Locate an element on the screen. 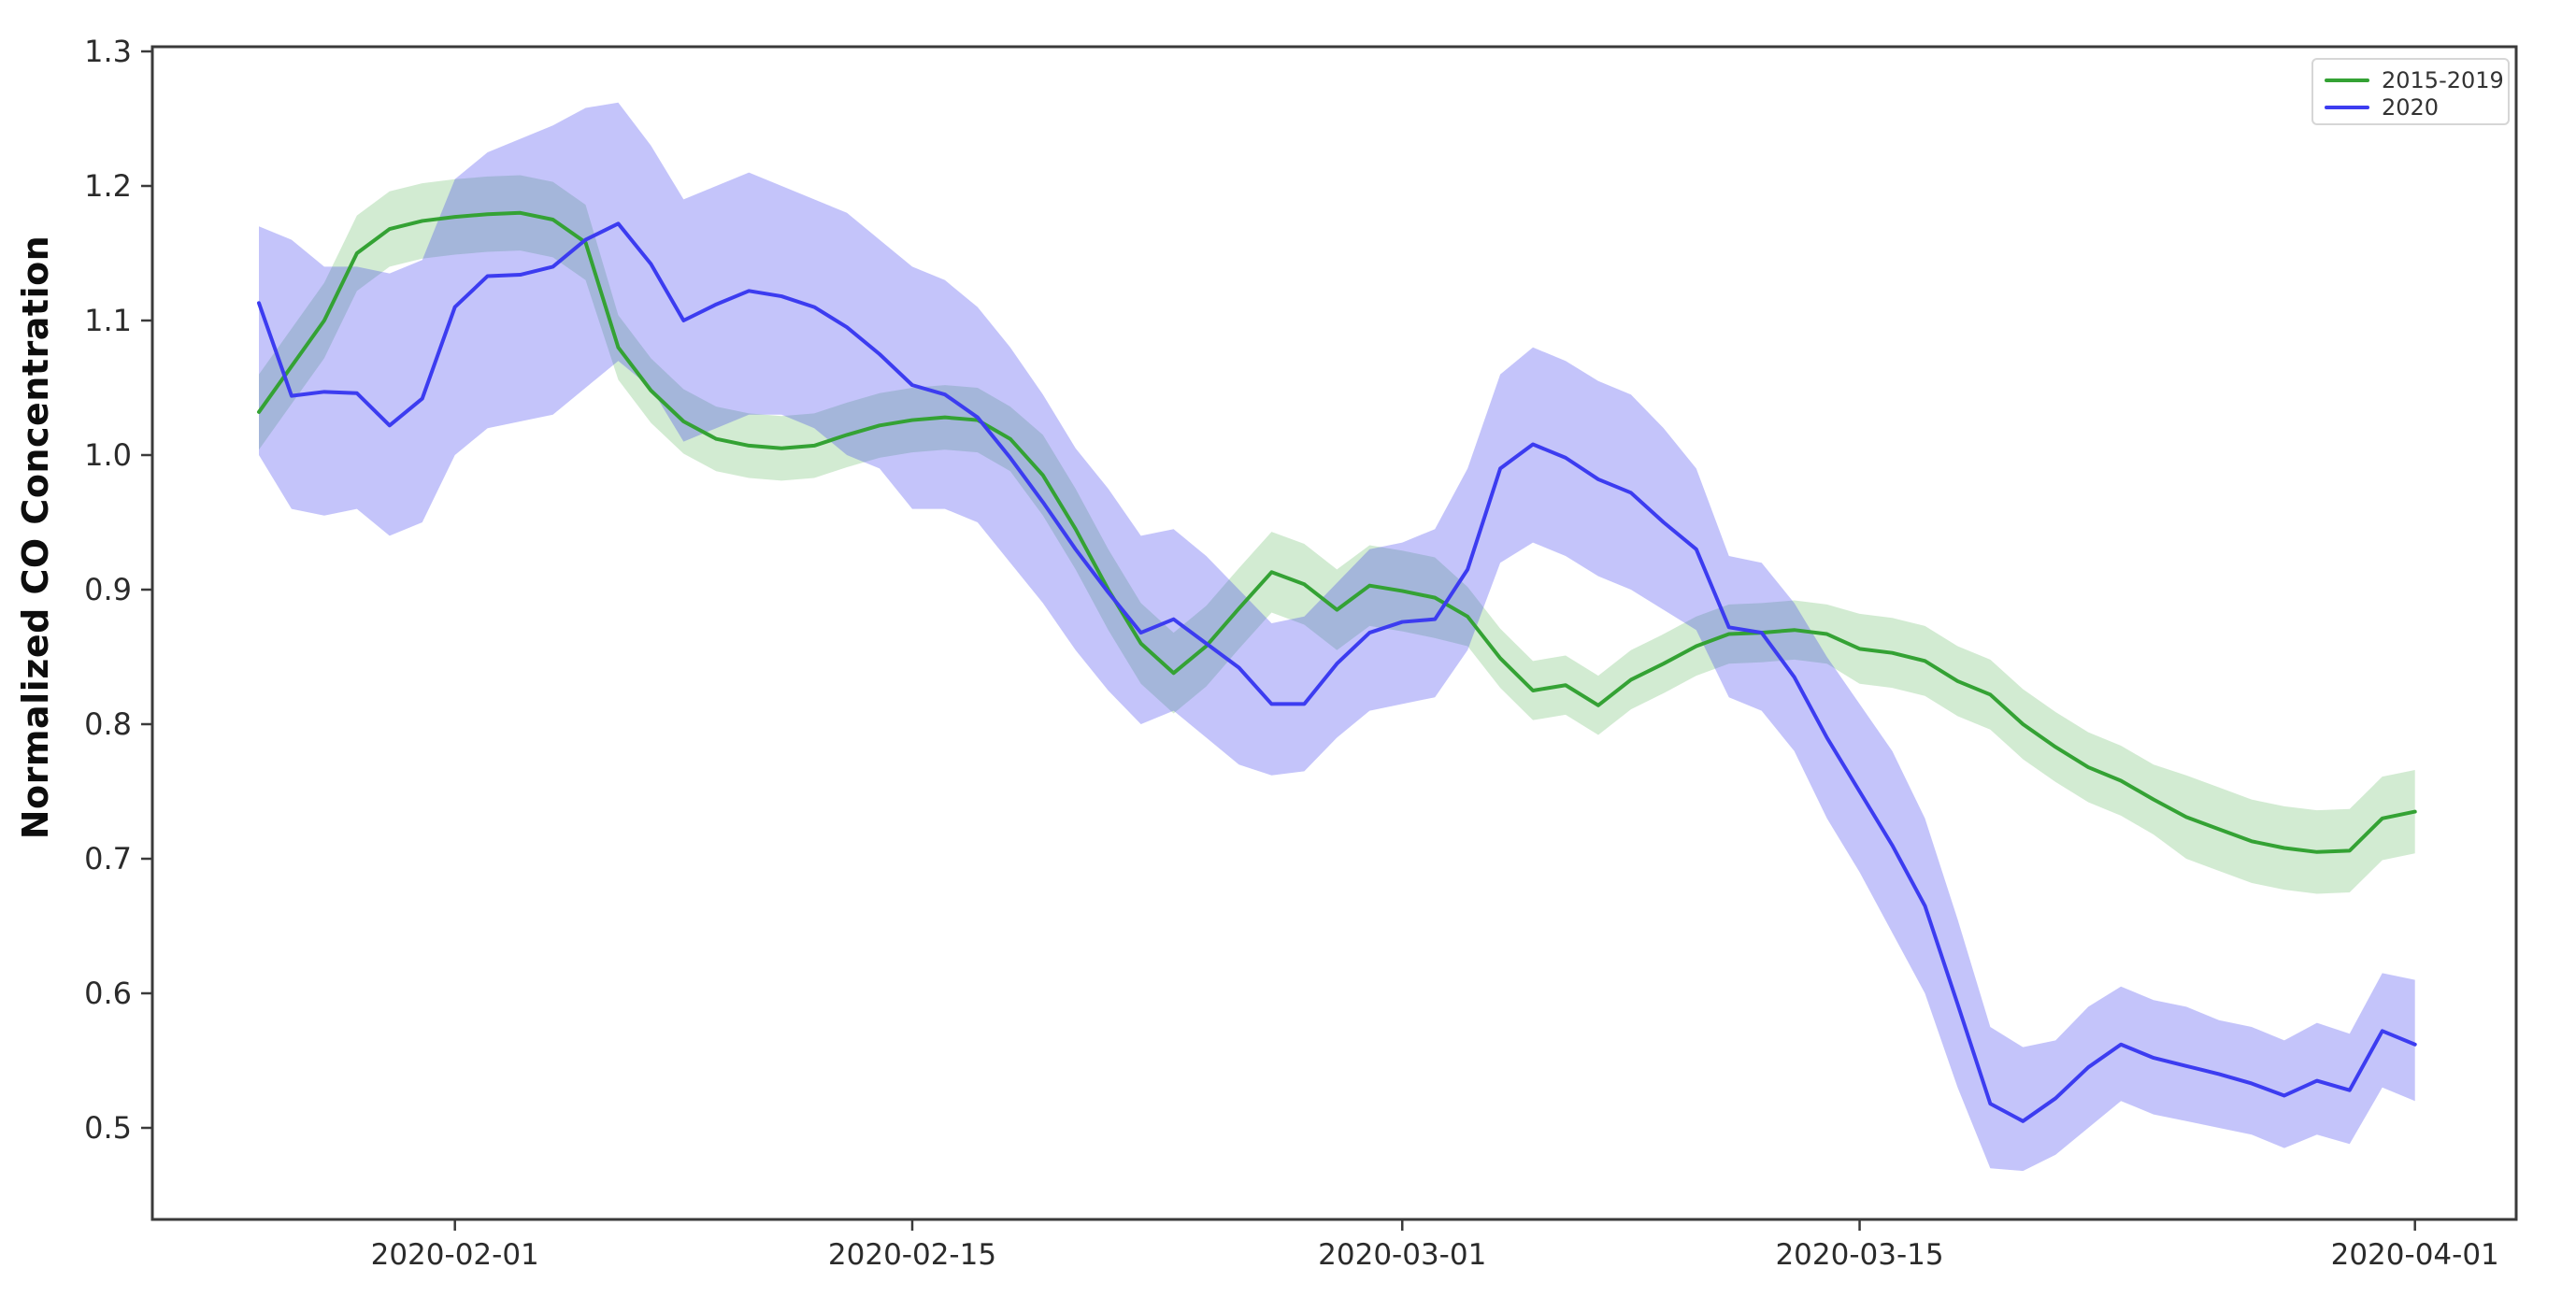 The height and width of the screenshot is (1297, 2576). legend-label: 2015-2019 is located at coordinates (2443, 79).